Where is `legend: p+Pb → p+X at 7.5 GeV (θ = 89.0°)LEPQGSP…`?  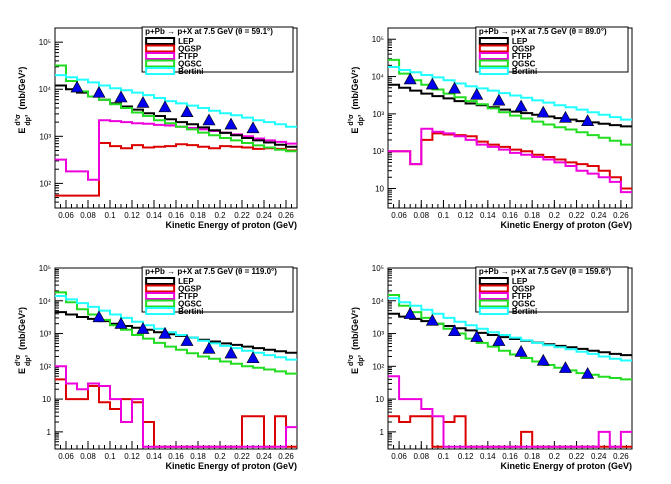
legend: p+Pb → p+X at 7.5 GeV (θ = 89.0°)LEPQGSP… is located at coordinates (552, 51).